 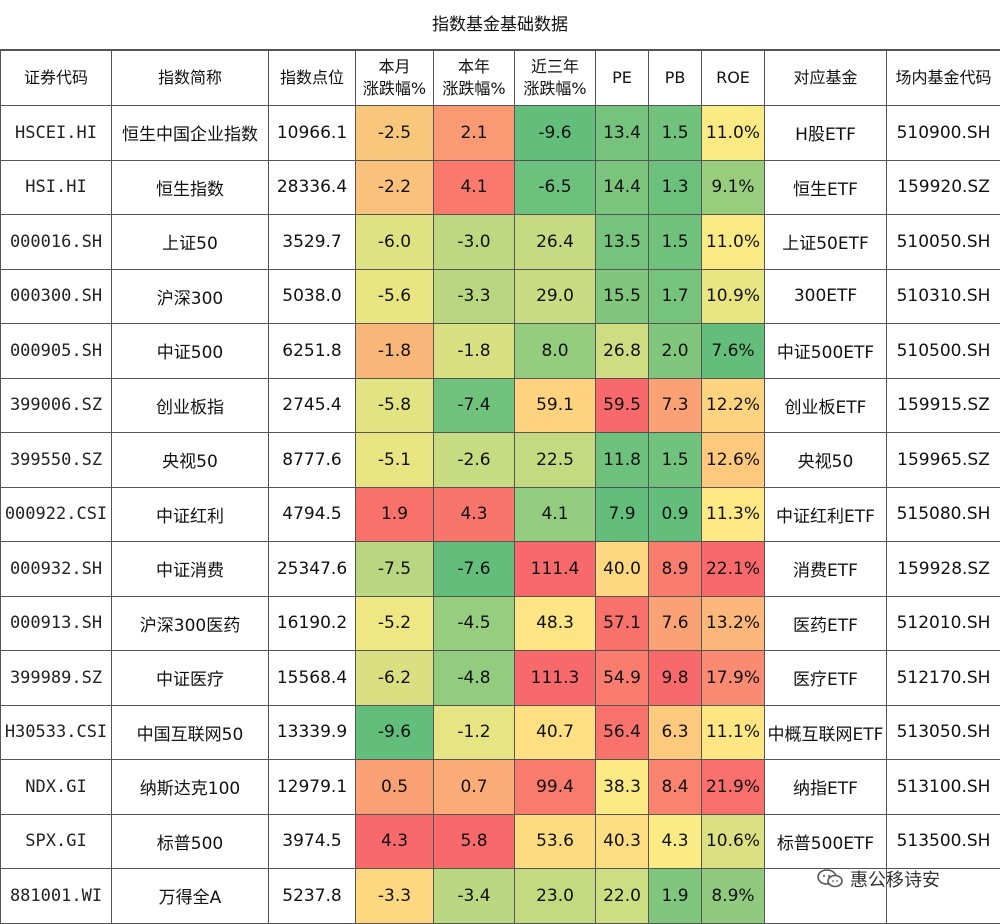 I want to click on cell-code: 000913.SH, so click(x=56, y=623).